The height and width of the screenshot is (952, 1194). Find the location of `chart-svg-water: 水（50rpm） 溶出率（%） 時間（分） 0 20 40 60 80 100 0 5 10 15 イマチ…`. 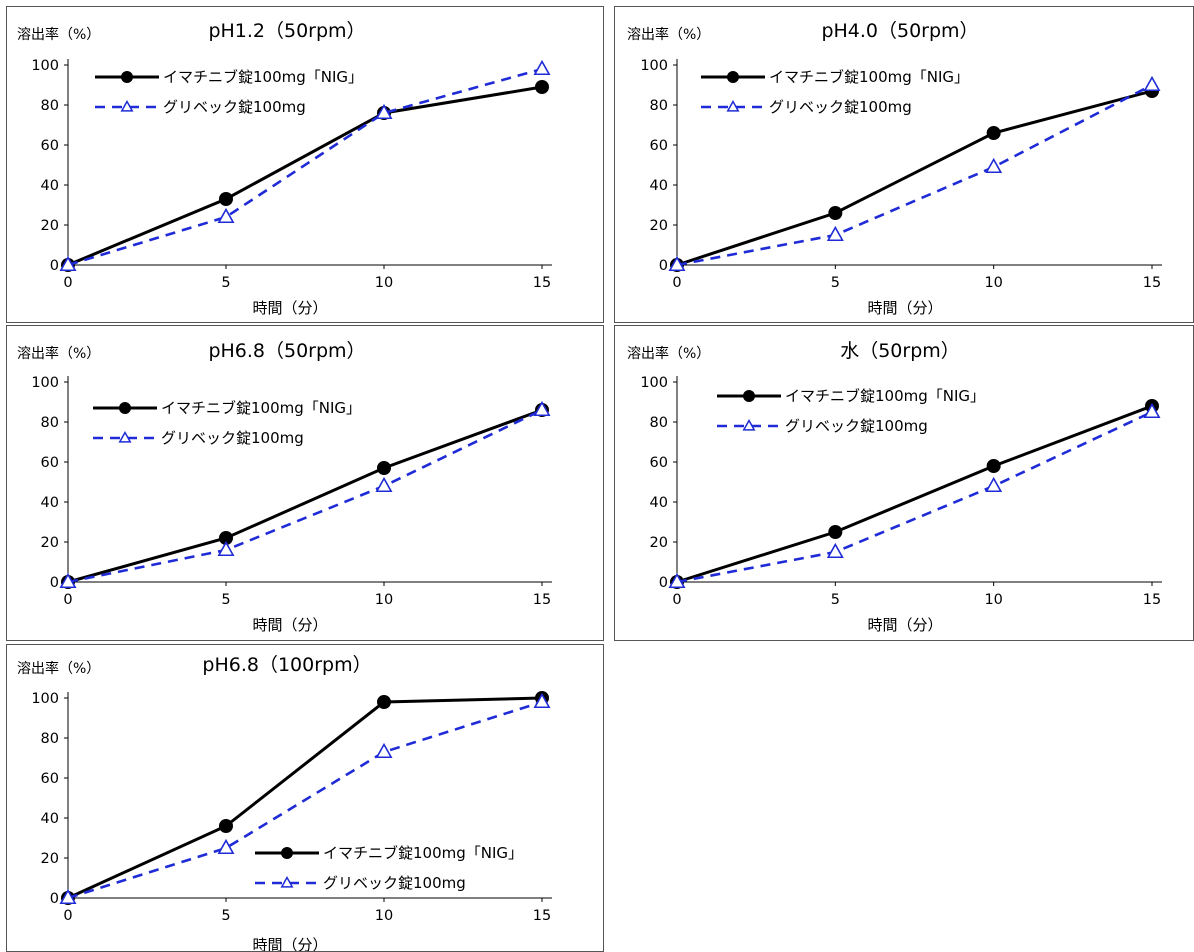

chart-svg-water: 水（50rpm） 溶出率（%） 時間（分） 0 20 40 60 80 100 0 5 10 15 イマチ… is located at coordinates (894, 487).